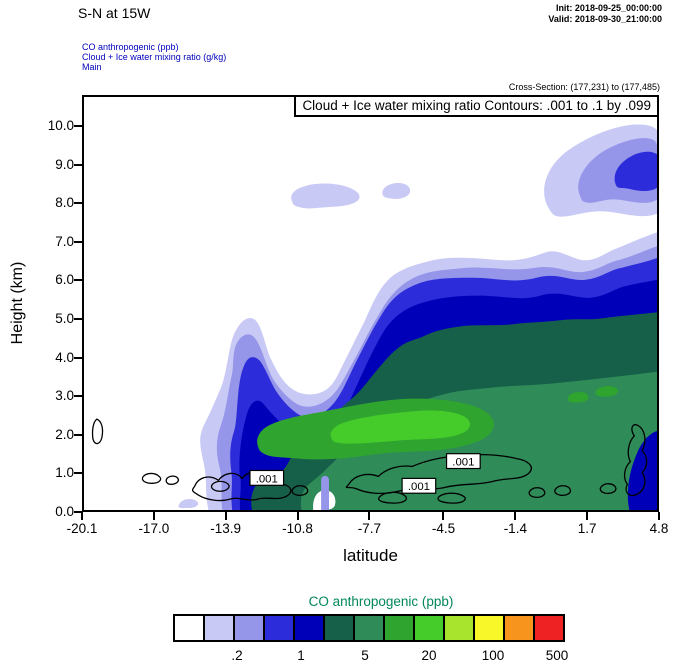  What do you see at coordinates (64, 473) in the screenshot?
I see `y-tick-label: 1.0` at bounding box center [64, 473].